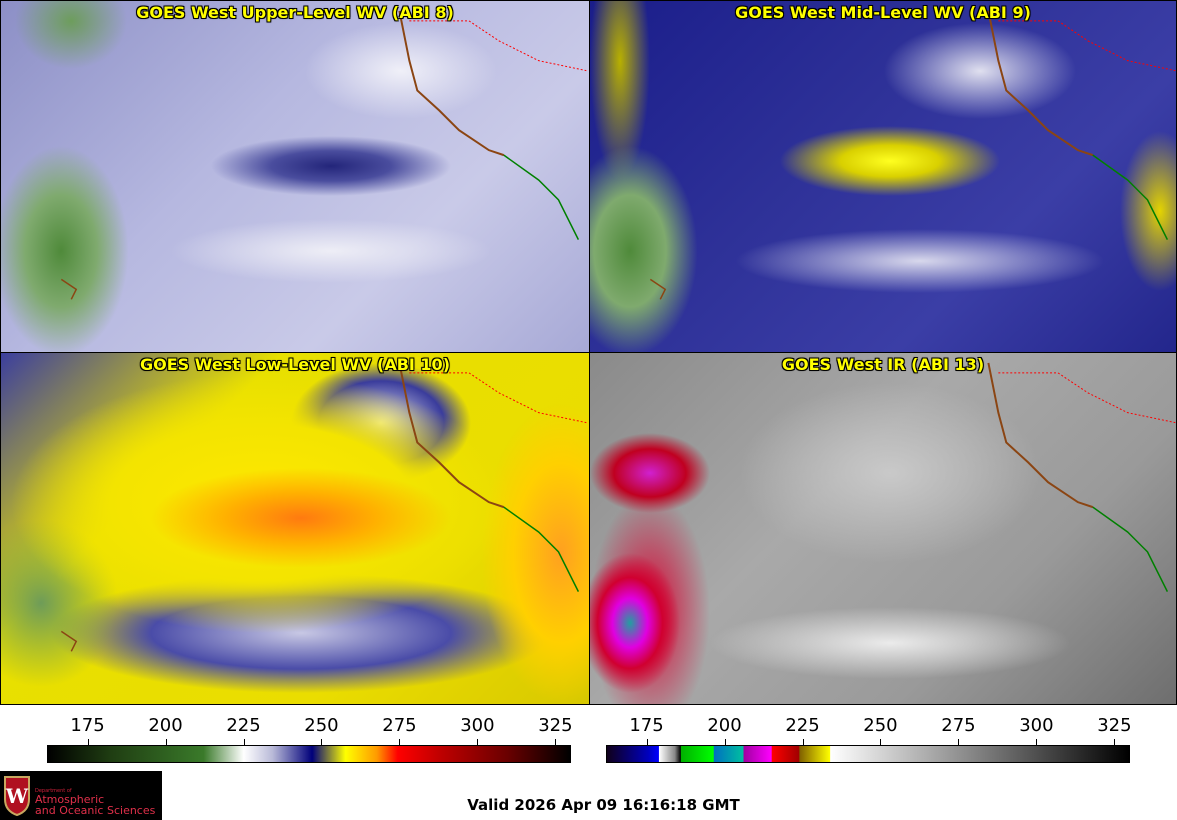 This screenshot has width=1177, height=820. What do you see at coordinates (883, 364) in the screenshot?
I see `panel-title: GOES West IR (ABI 13)` at bounding box center [883, 364].